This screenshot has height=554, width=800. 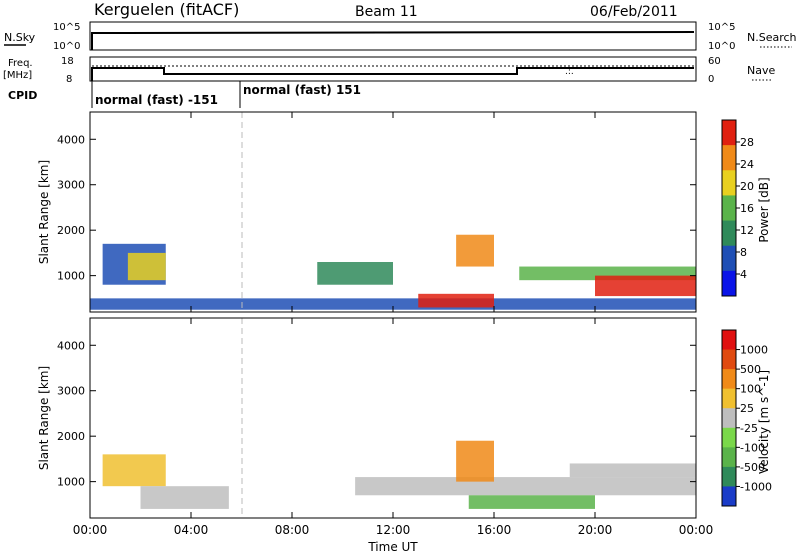 I want to click on velocity-colorbar-tick-3: 25, so click(x=747, y=408).